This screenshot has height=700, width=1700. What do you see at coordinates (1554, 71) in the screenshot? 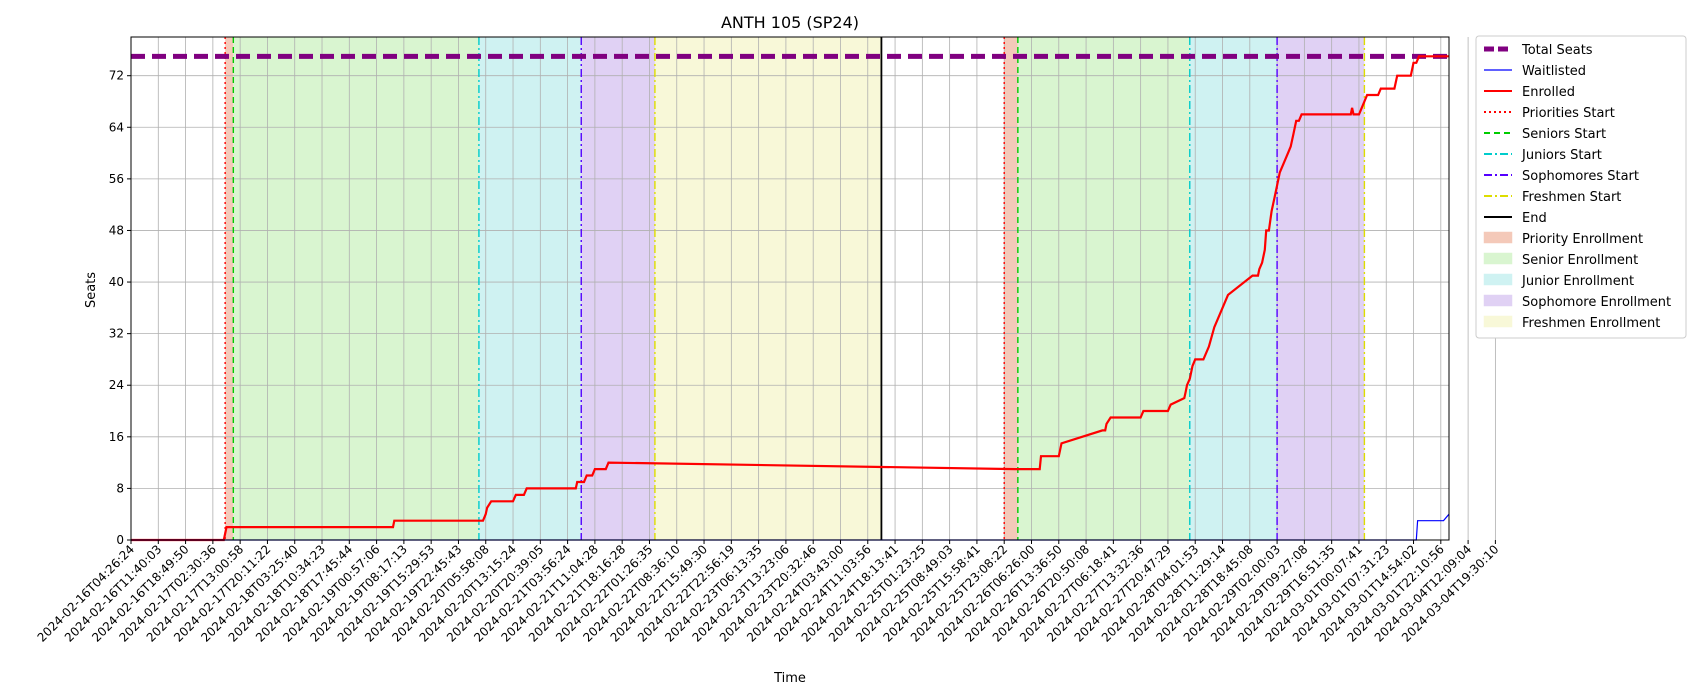
I see `legend-waitlisted-label: Waitlisted` at bounding box center [1554, 71].